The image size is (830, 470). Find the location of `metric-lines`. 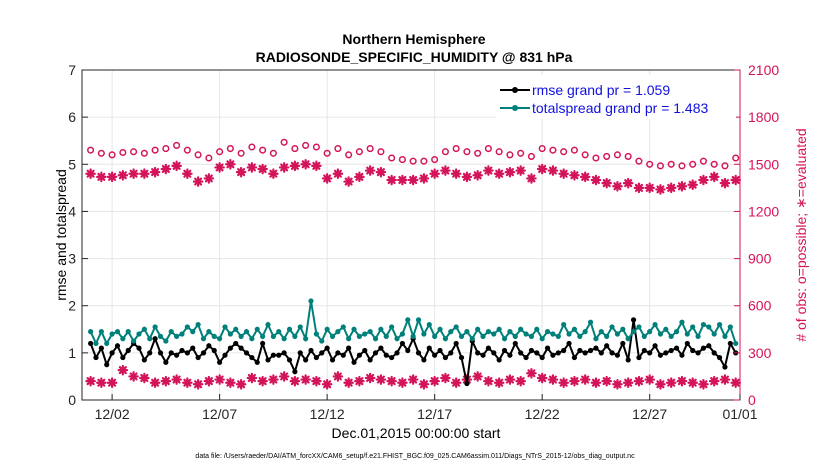

metric-lines is located at coordinates (413, 342).